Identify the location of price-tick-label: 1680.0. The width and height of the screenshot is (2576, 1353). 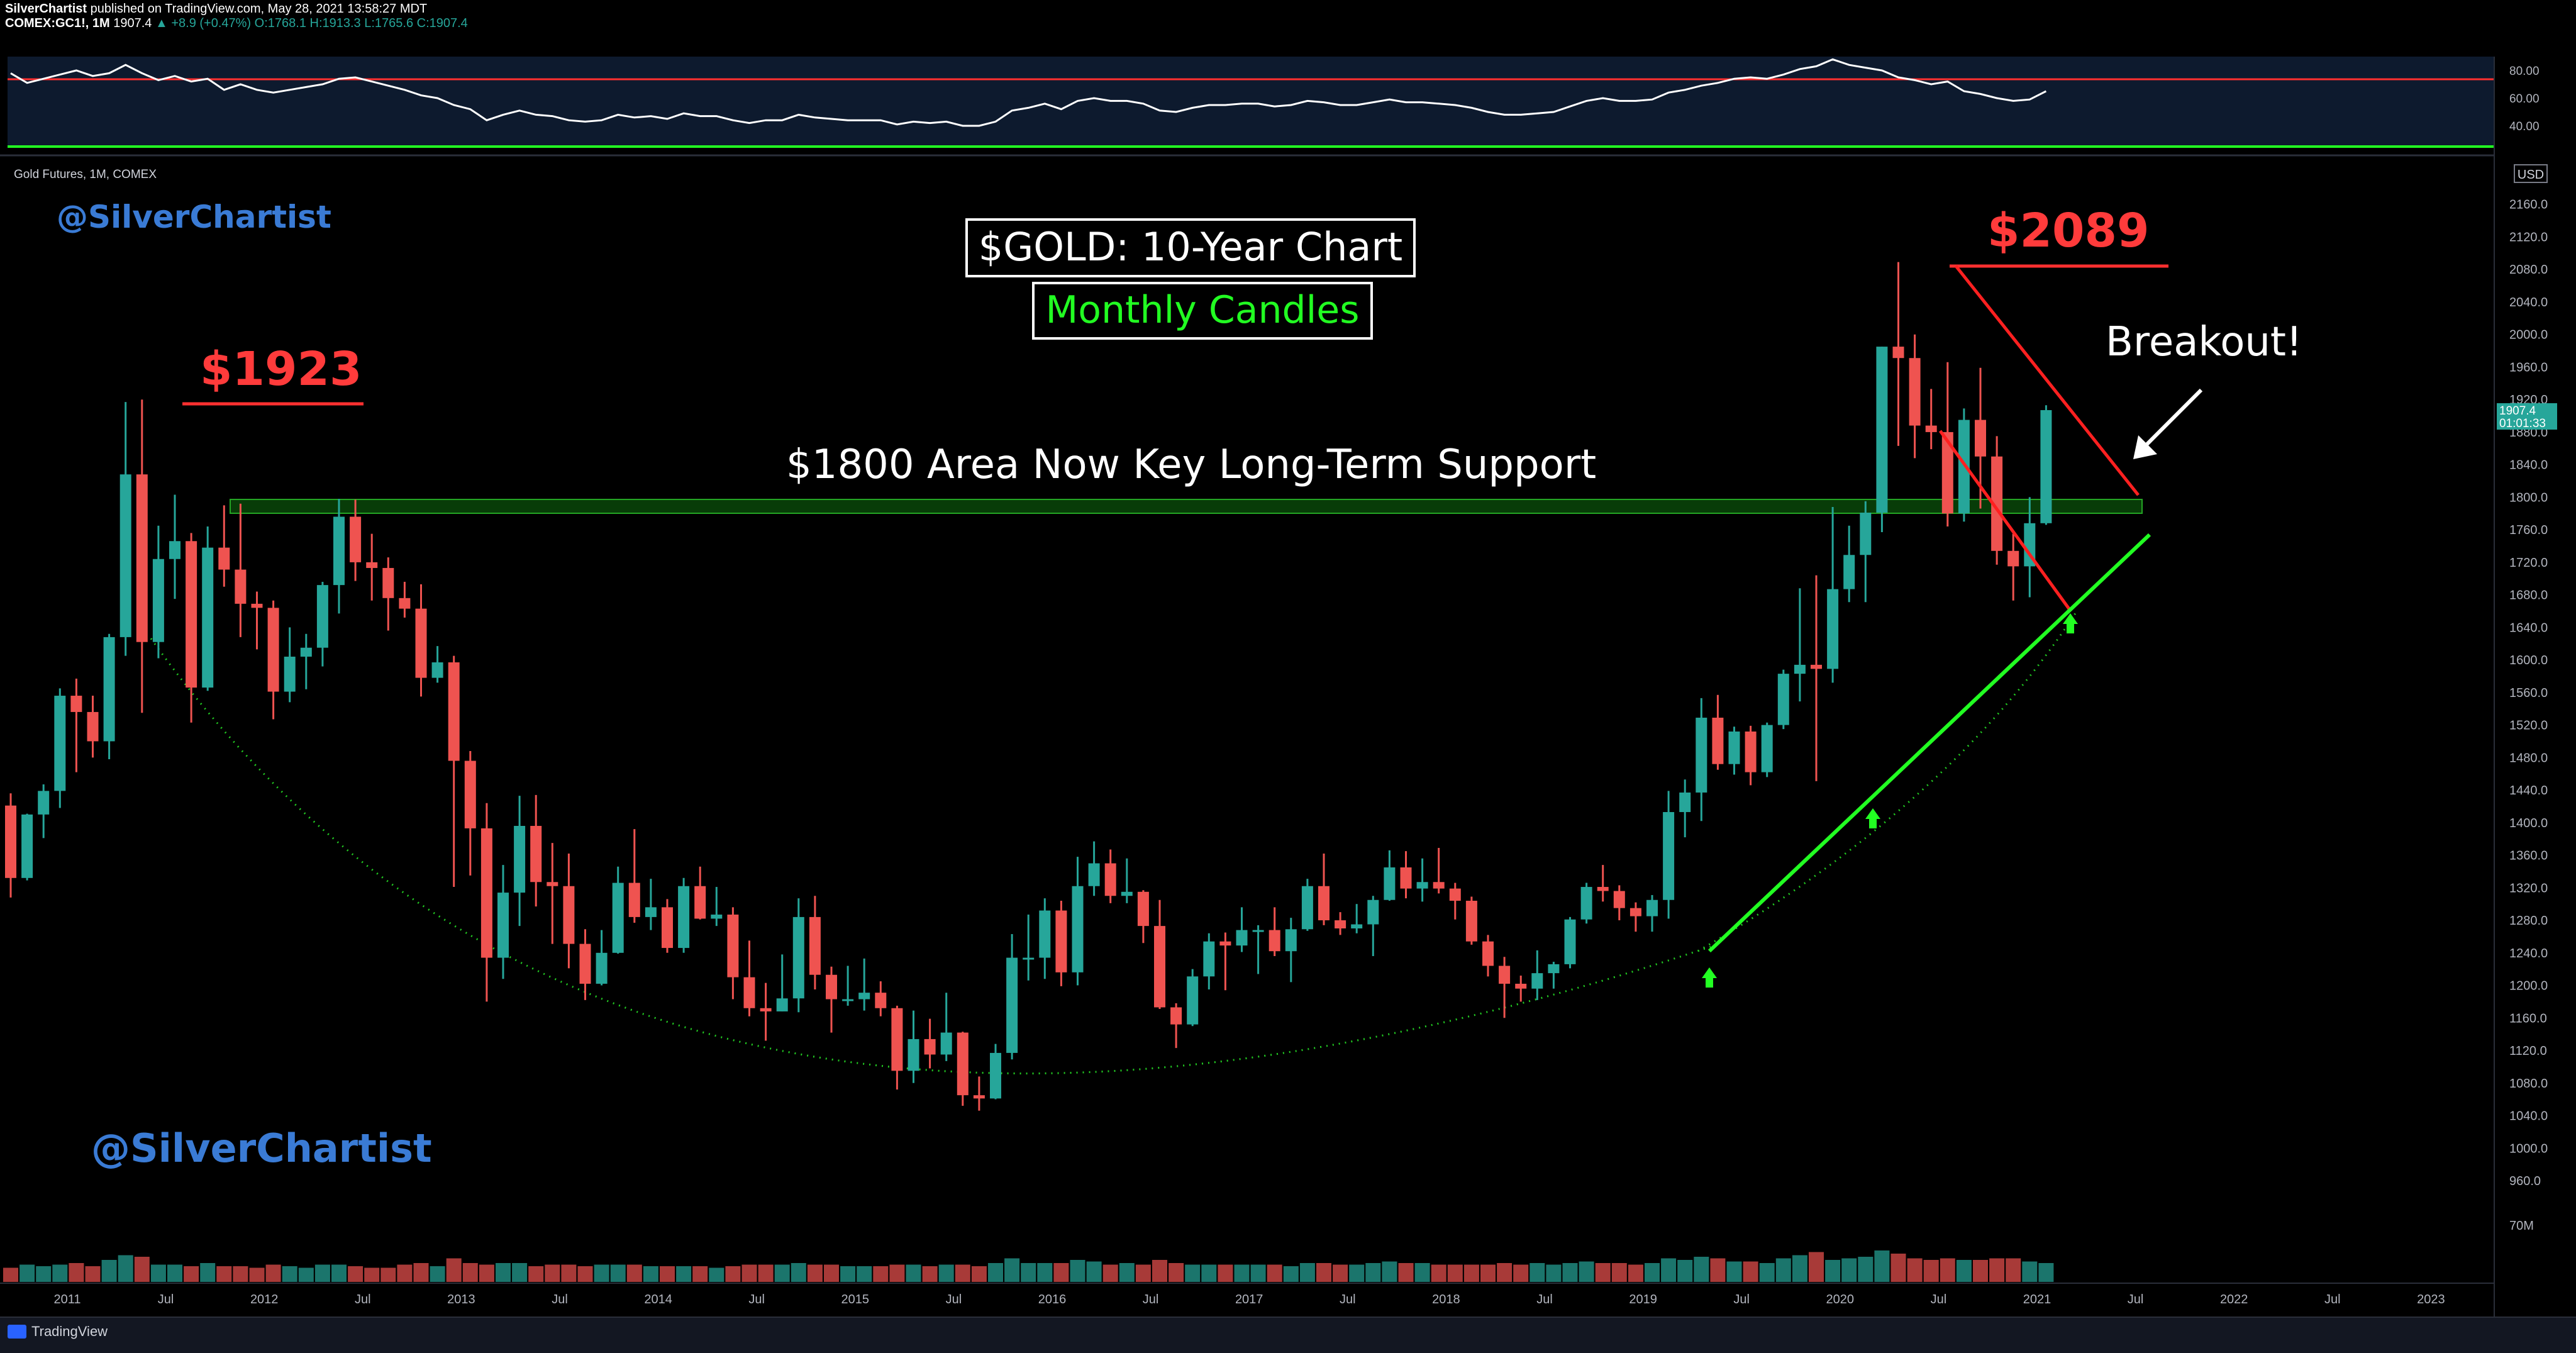
(2528, 596).